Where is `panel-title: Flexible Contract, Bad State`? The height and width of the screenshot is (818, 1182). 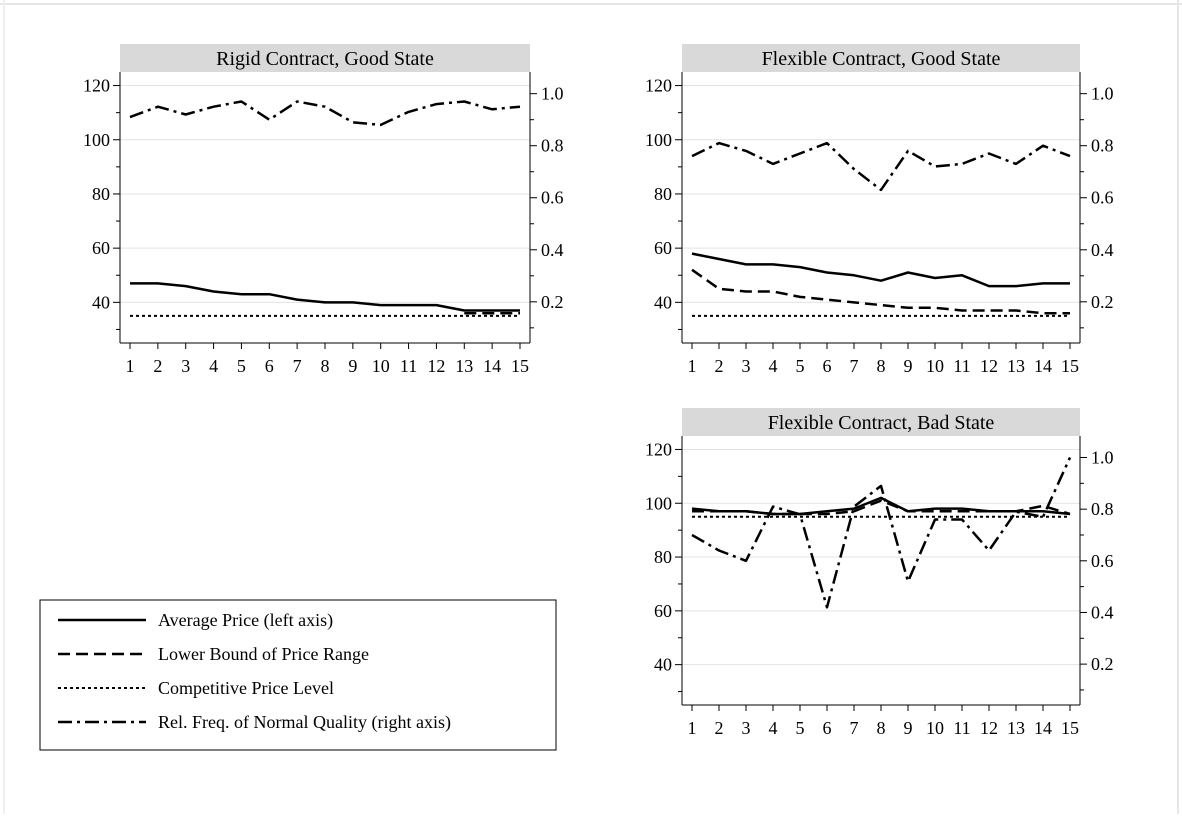 panel-title: Flexible Contract, Bad State is located at coordinates (881, 423).